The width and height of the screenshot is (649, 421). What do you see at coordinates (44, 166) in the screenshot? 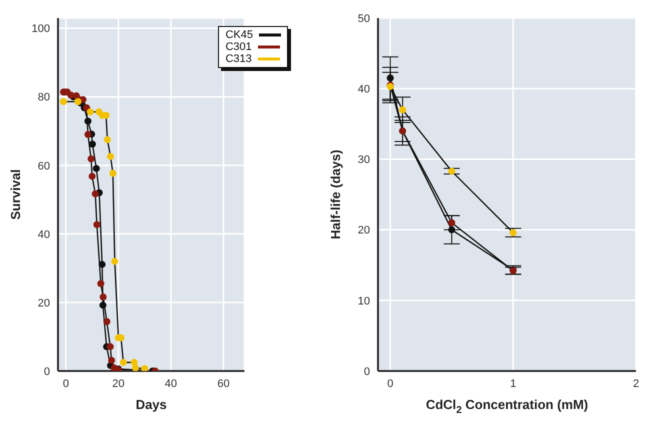
I see `y-tick-label: 60` at bounding box center [44, 166].